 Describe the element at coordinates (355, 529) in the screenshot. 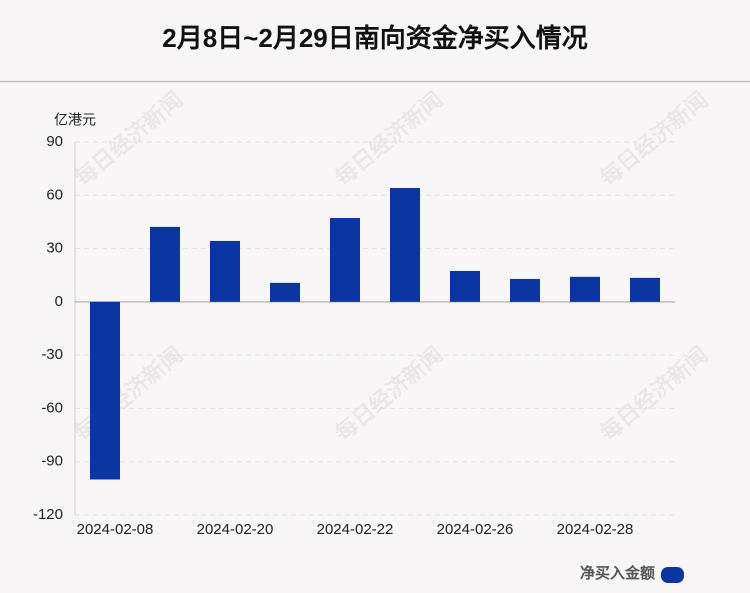

I see `x-tick-label: 2024-02-22` at that location.